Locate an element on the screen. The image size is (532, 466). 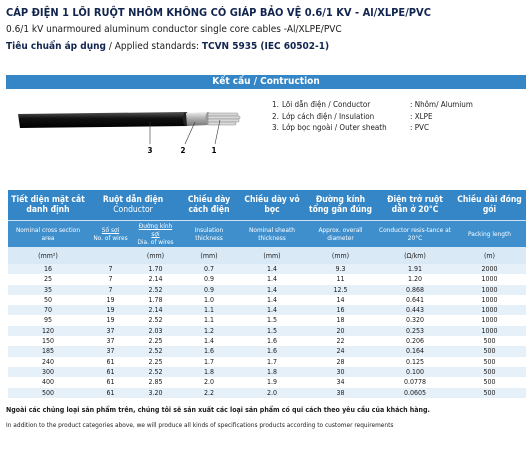
table-row: 300 61 2.52 1.8 1.8 30 0.100 500 is located at coordinates (267, 372).